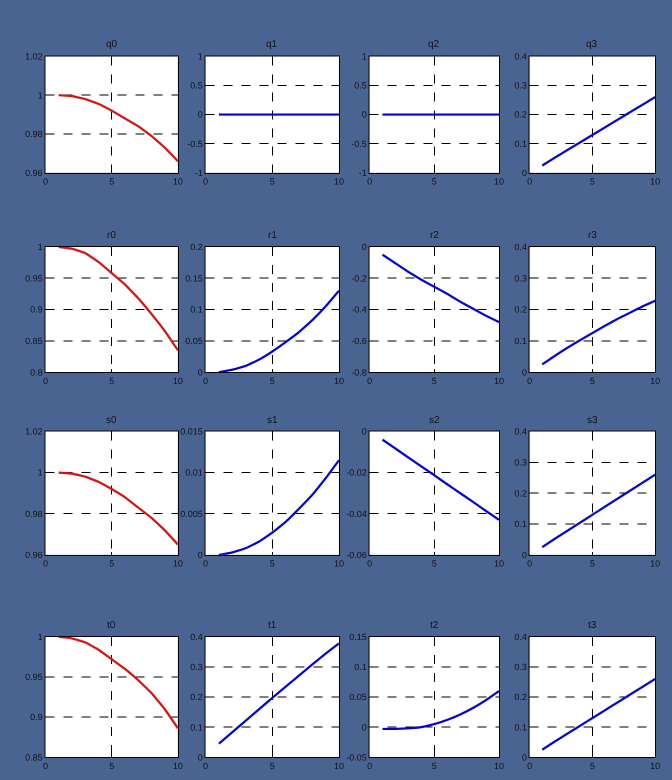  What do you see at coordinates (194, 278) in the screenshot?
I see `y-tick-label: 0.15` at bounding box center [194, 278].